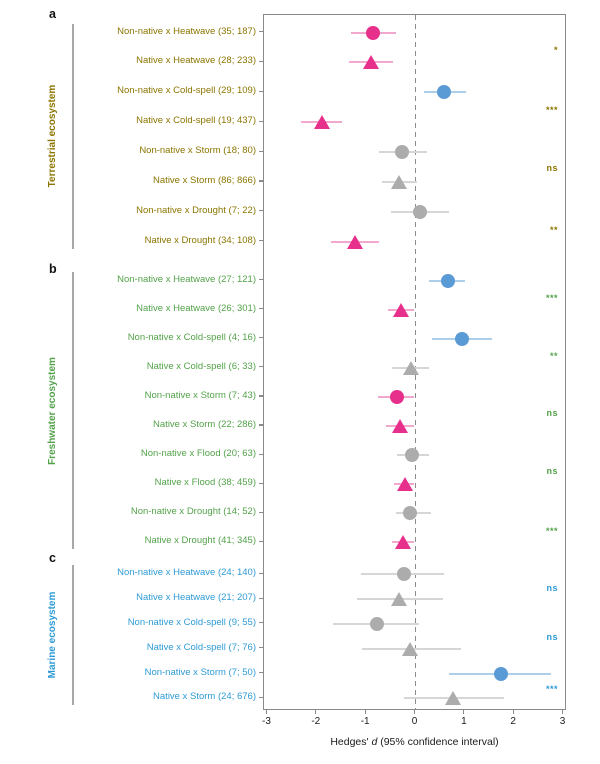  What do you see at coordinates (196, 598) in the screenshot?
I see `row-label: Native x Heatwave (21; 207)` at bounding box center [196, 598].